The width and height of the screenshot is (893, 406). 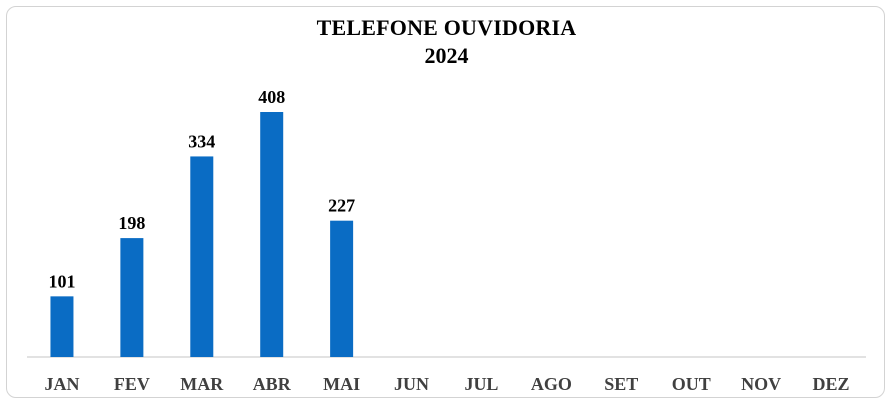 I want to click on bar-fev, so click(x=132, y=297).